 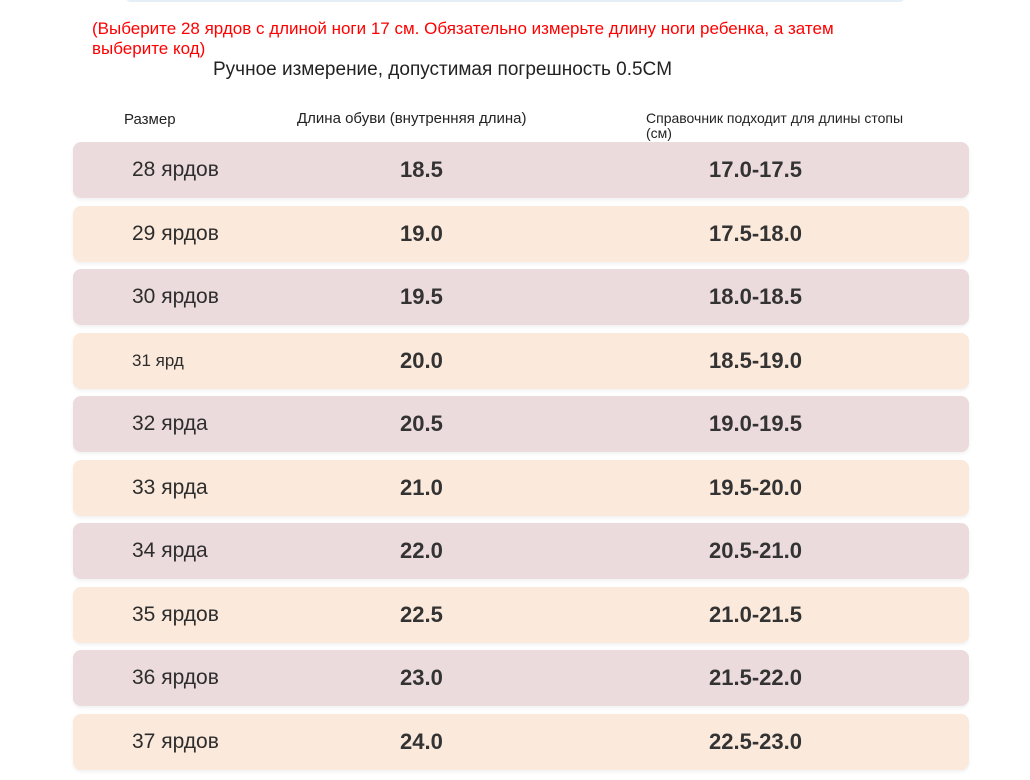 What do you see at coordinates (521, 551) in the screenshot?
I see `table-row: 34 ярда 22.0 20.5-21.0` at bounding box center [521, 551].